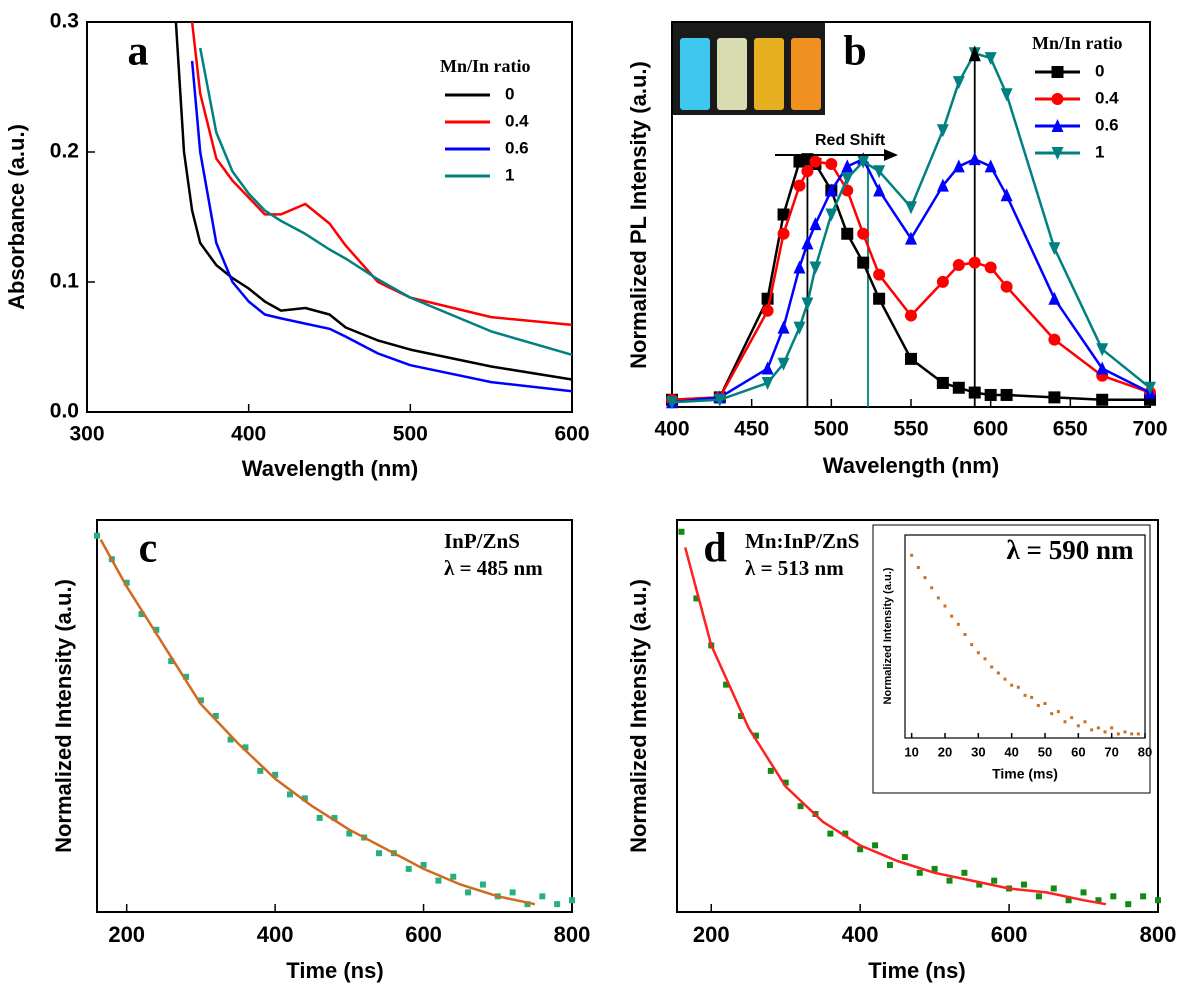 The height and width of the screenshot is (988, 1181). Describe the element at coordinates (64, 151) in the screenshot. I see `y-tick-label: 0.2` at that location.